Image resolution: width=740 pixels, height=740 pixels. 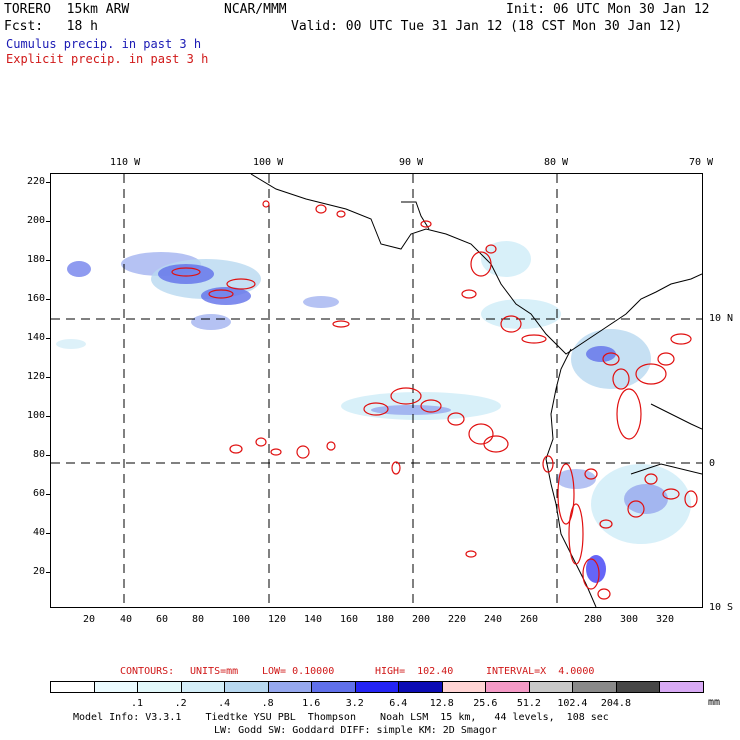 What do you see at coordinates (277, 619) in the screenshot?
I see `x-tick-label: 120` at bounding box center [277, 619].